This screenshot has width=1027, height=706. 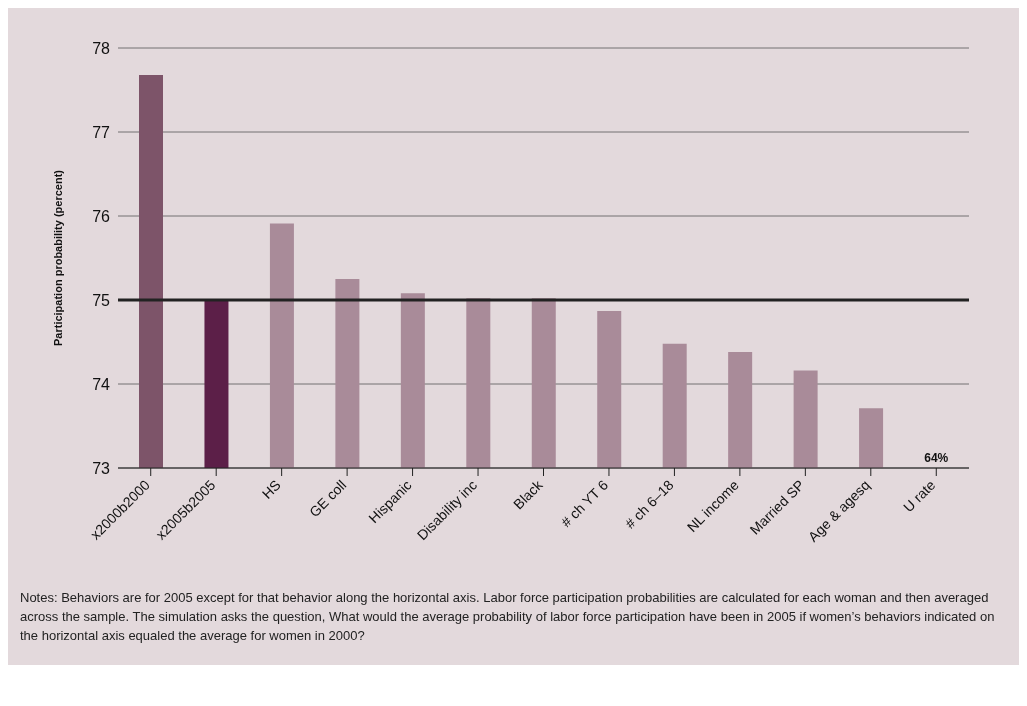 What do you see at coordinates (271, 489) in the screenshot?
I see `x-tick-label: HS` at bounding box center [271, 489].